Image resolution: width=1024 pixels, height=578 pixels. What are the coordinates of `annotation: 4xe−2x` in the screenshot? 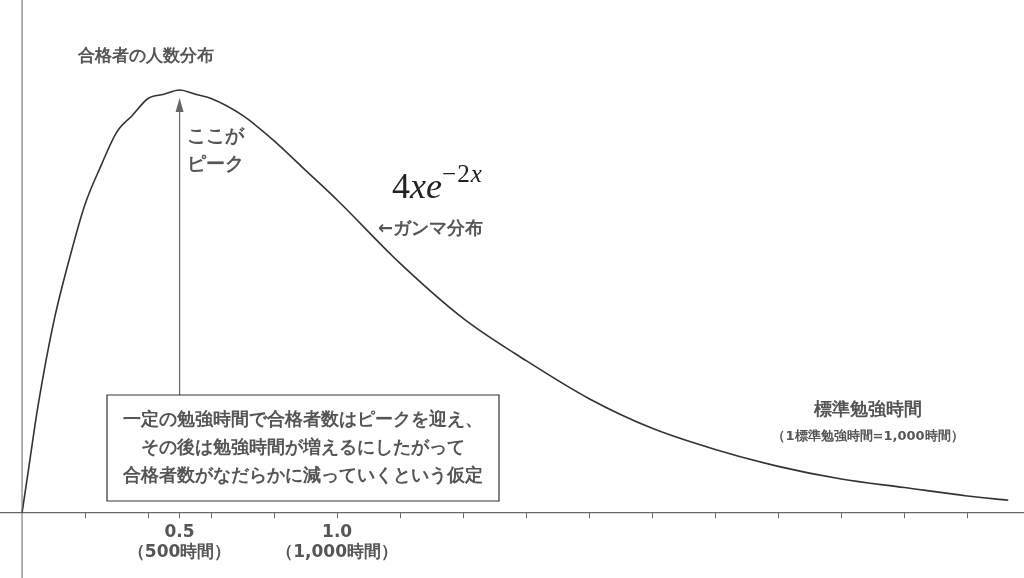 It's located at (437, 182).